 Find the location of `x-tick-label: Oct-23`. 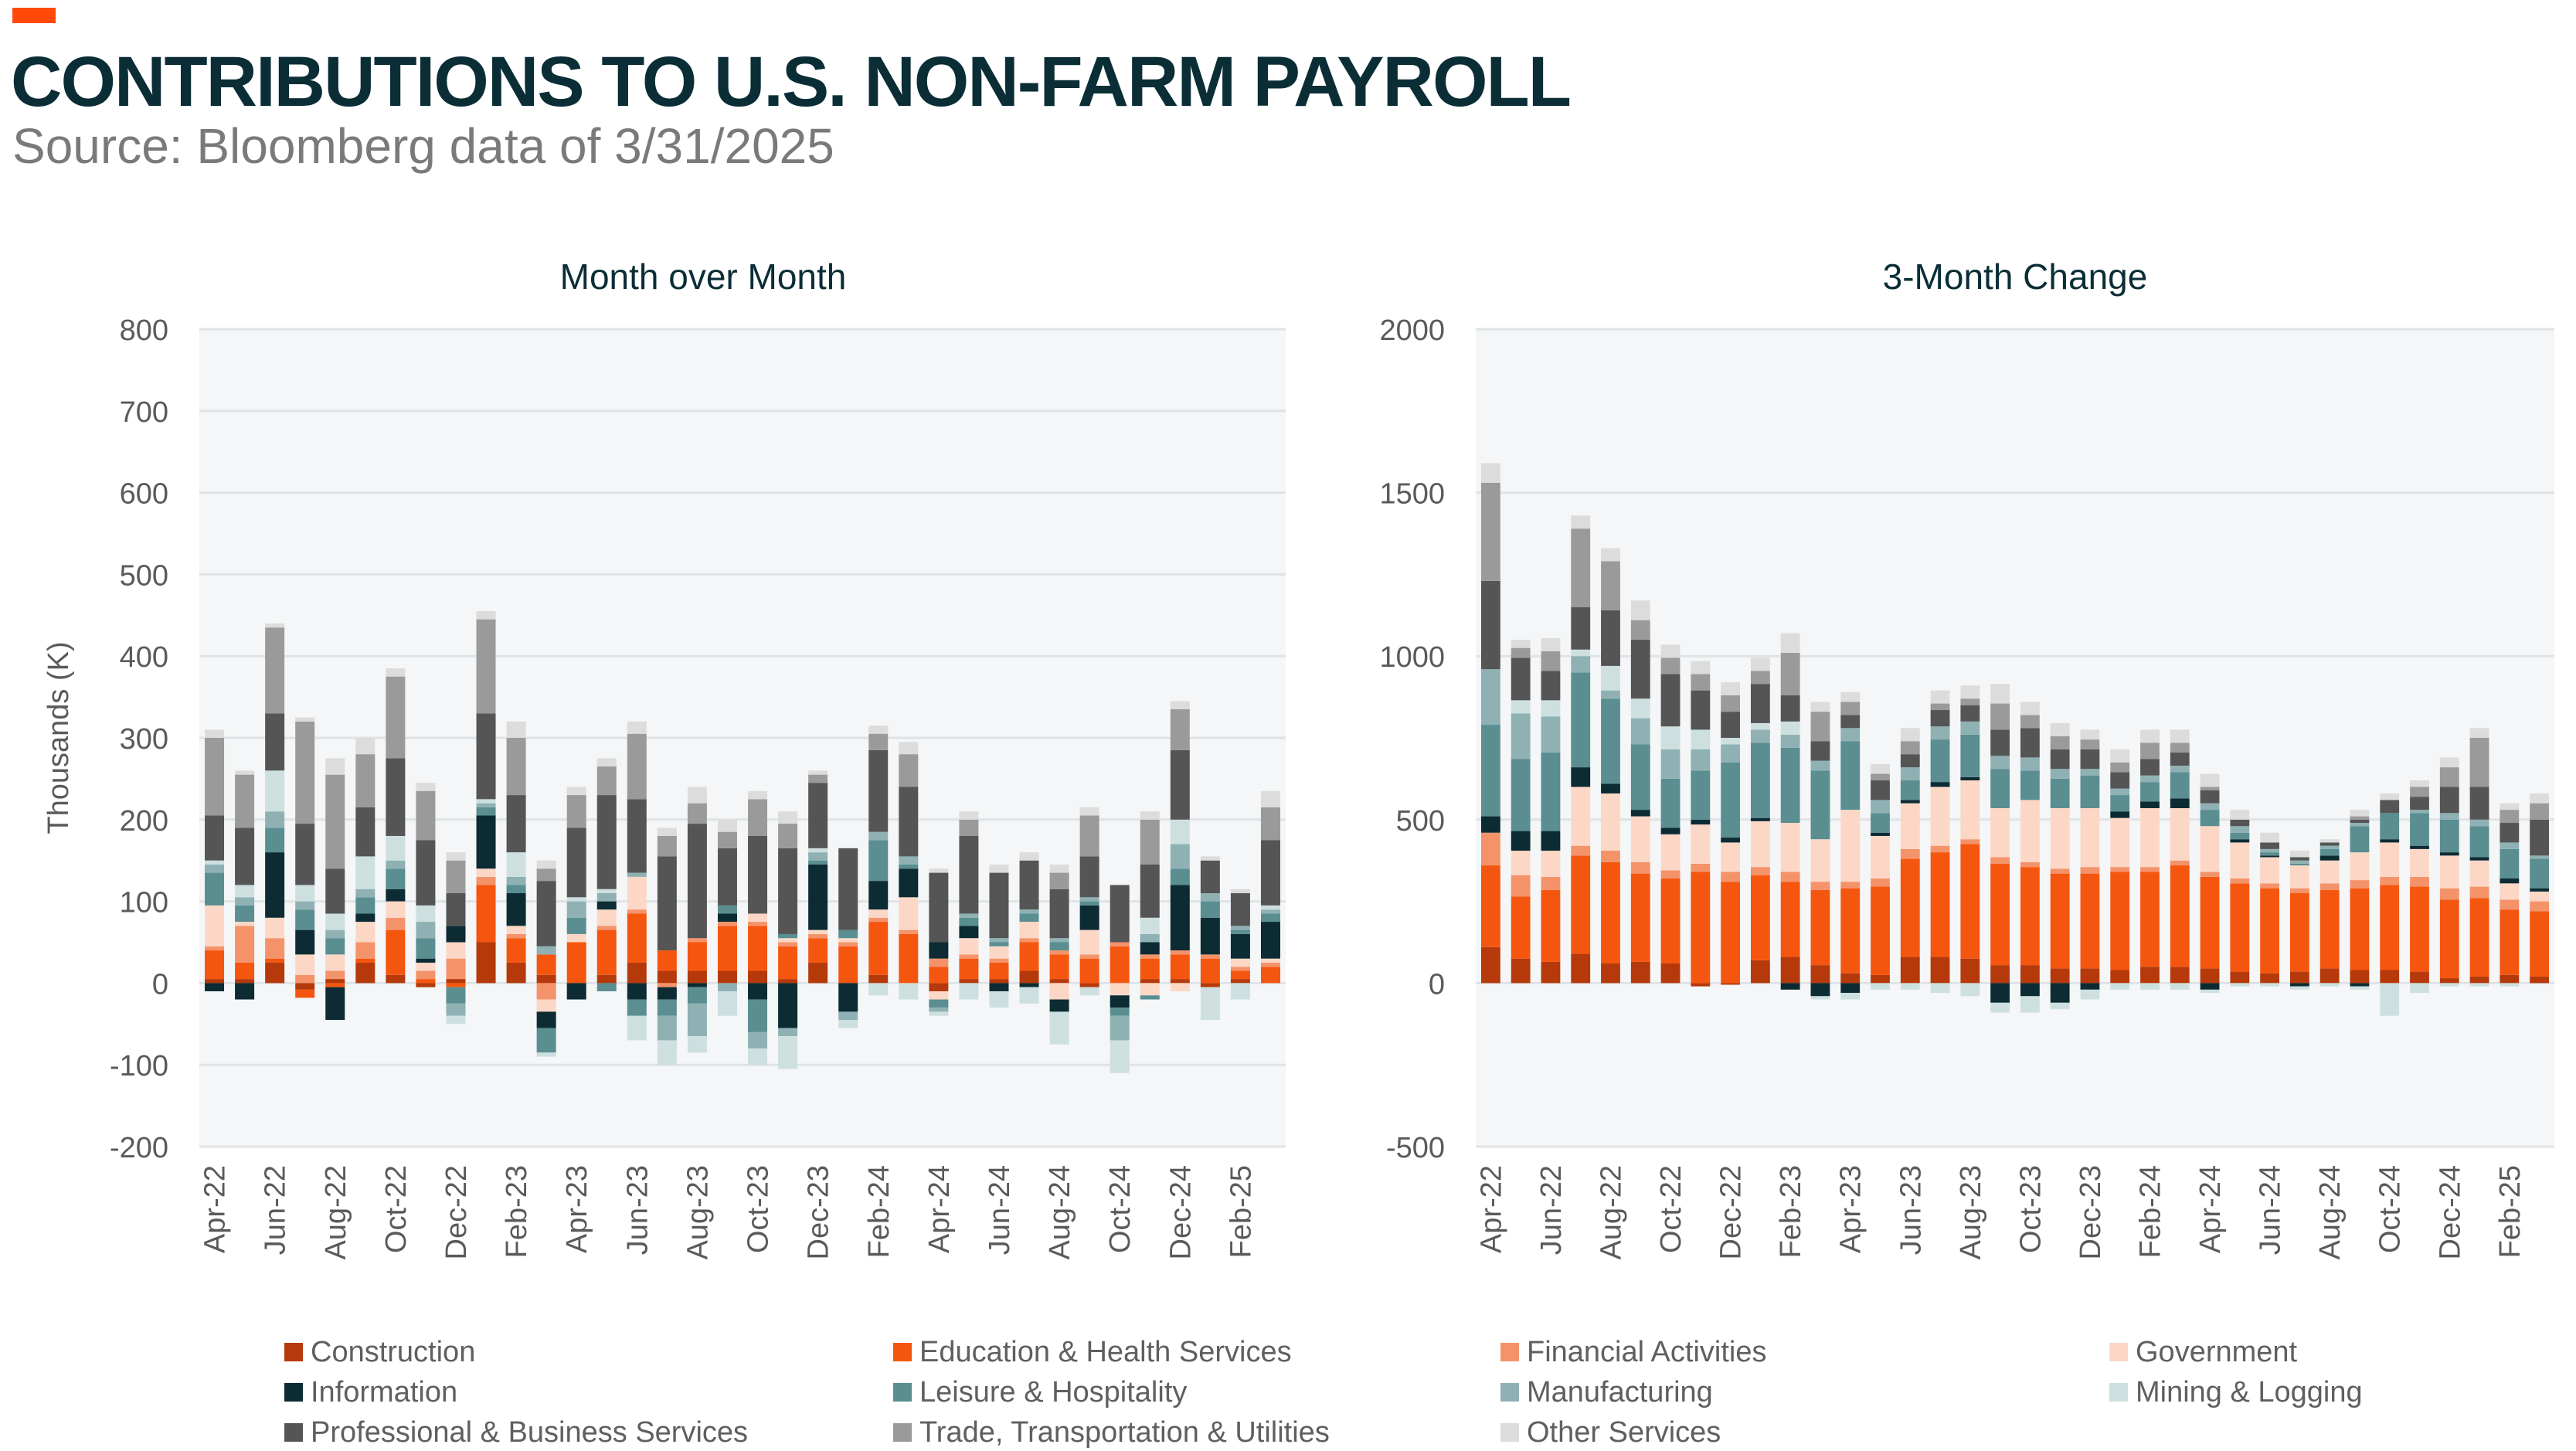

x-tick-label: Oct-23 is located at coordinates (759, 1209).